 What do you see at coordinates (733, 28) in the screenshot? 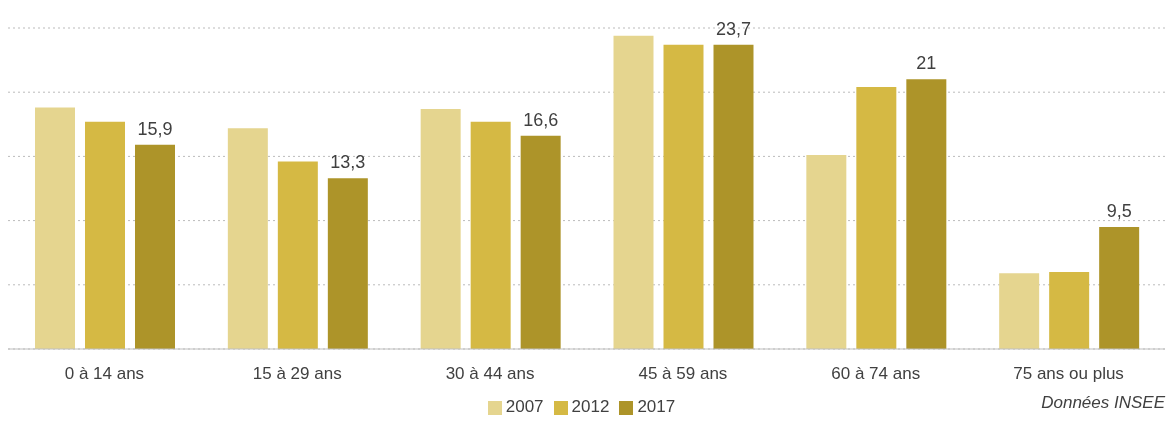
I see `data-label: 23,7` at bounding box center [733, 28].